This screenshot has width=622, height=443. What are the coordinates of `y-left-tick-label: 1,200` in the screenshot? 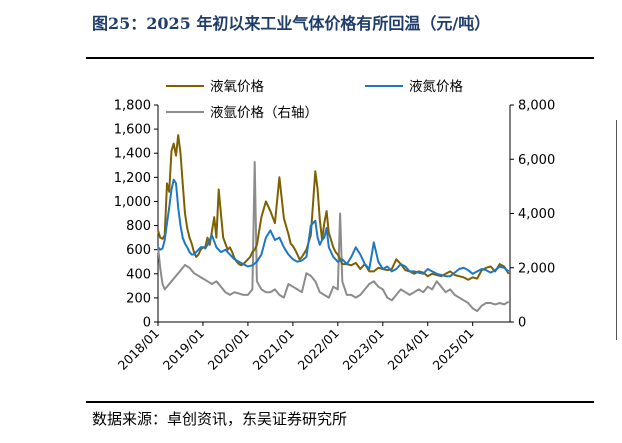 It's located at (132, 178).